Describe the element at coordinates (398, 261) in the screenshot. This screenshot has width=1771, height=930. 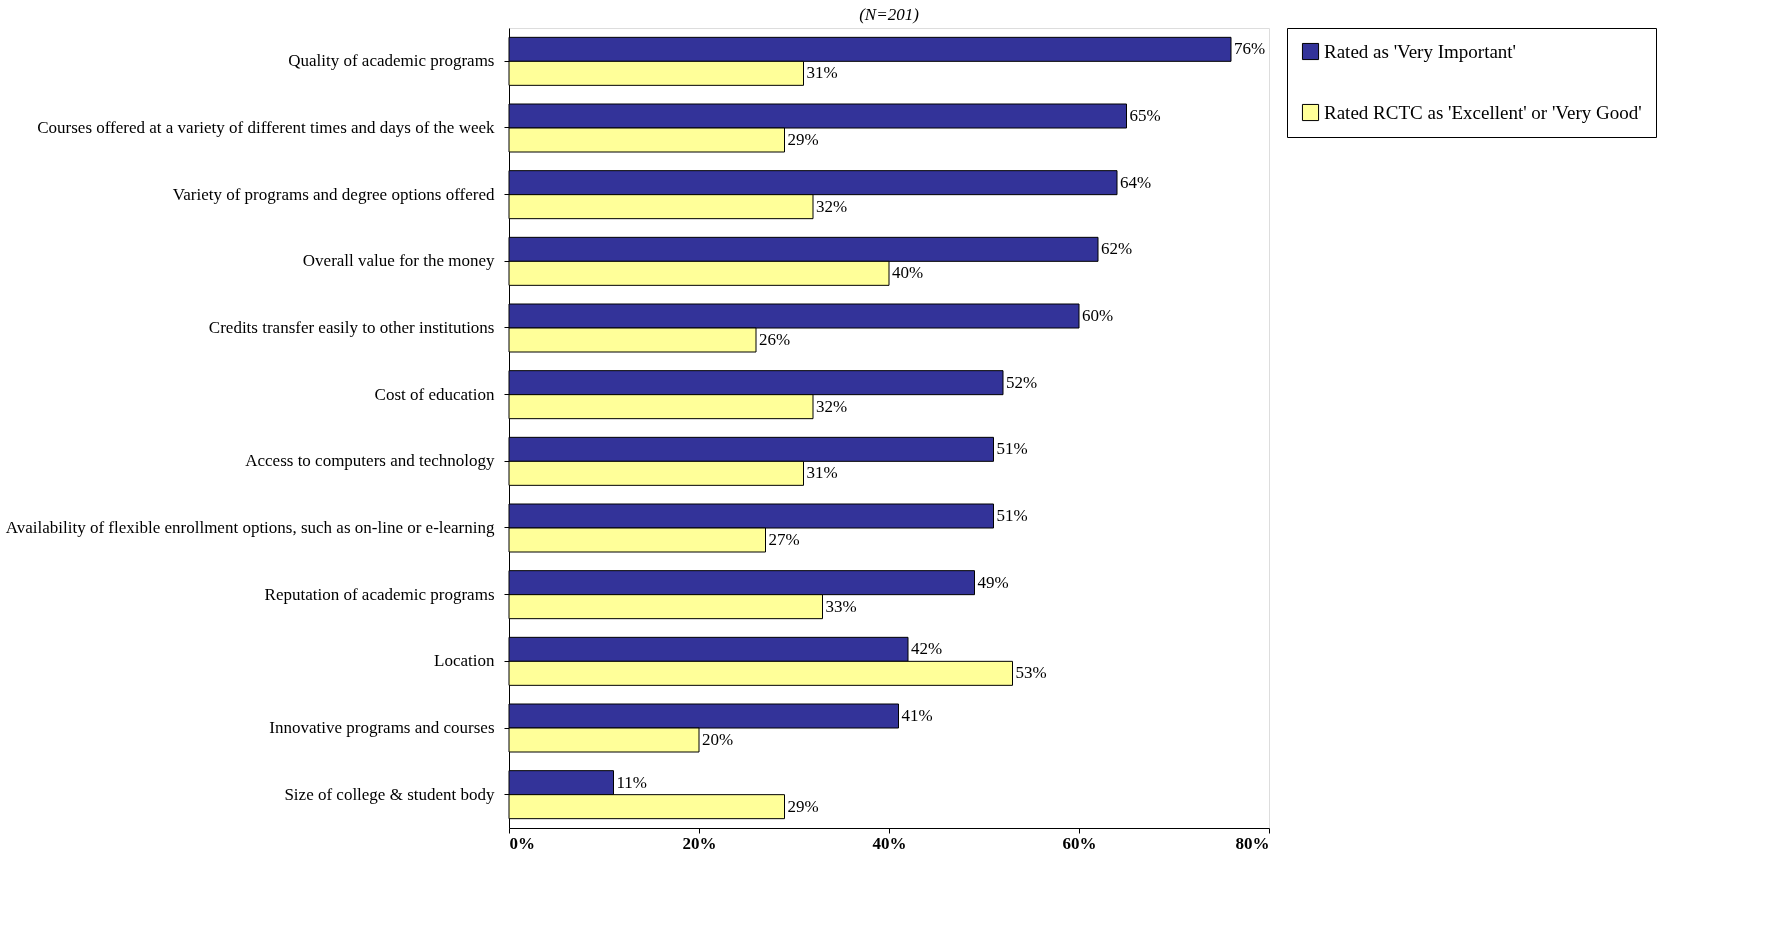
I see `y-tick-label: Overall value for the money` at that location.